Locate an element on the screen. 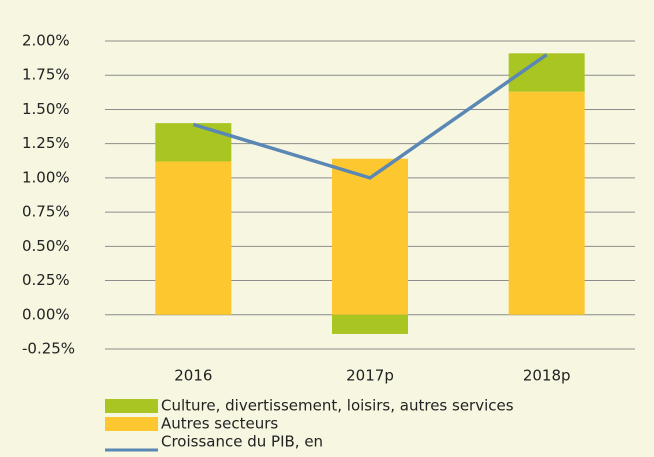  y-tick-label: 1.00% is located at coordinates (46, 177).